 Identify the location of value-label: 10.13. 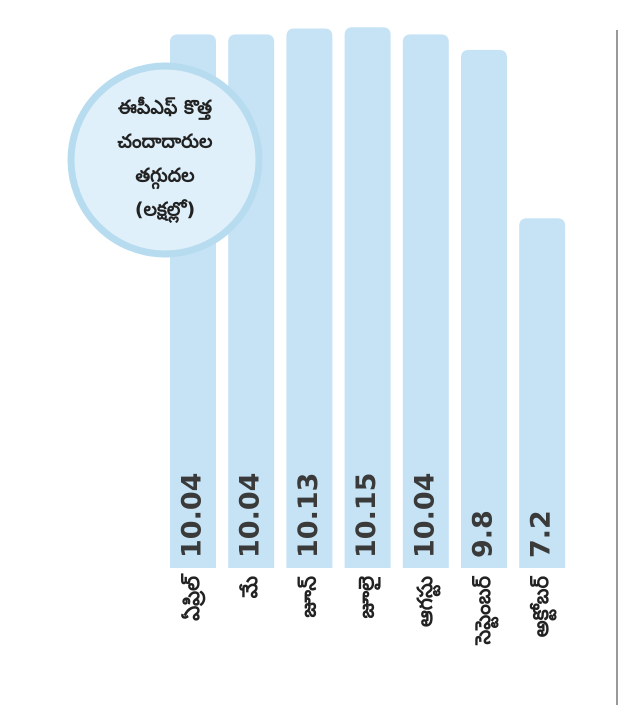
(308, 515).